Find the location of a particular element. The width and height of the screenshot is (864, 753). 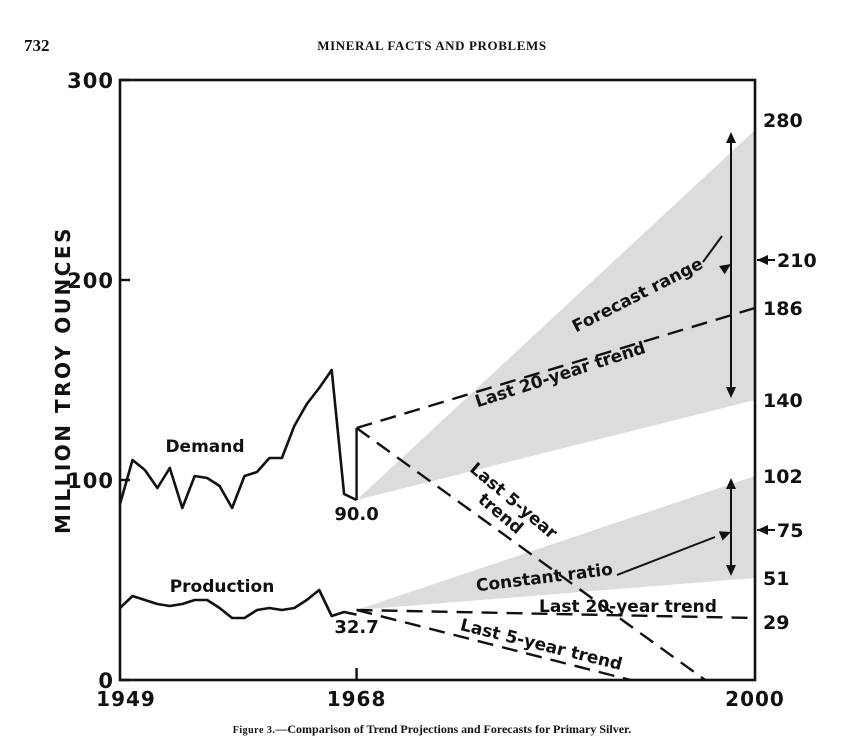

right-axis-value: 75 is located at coordinates (790, 531).